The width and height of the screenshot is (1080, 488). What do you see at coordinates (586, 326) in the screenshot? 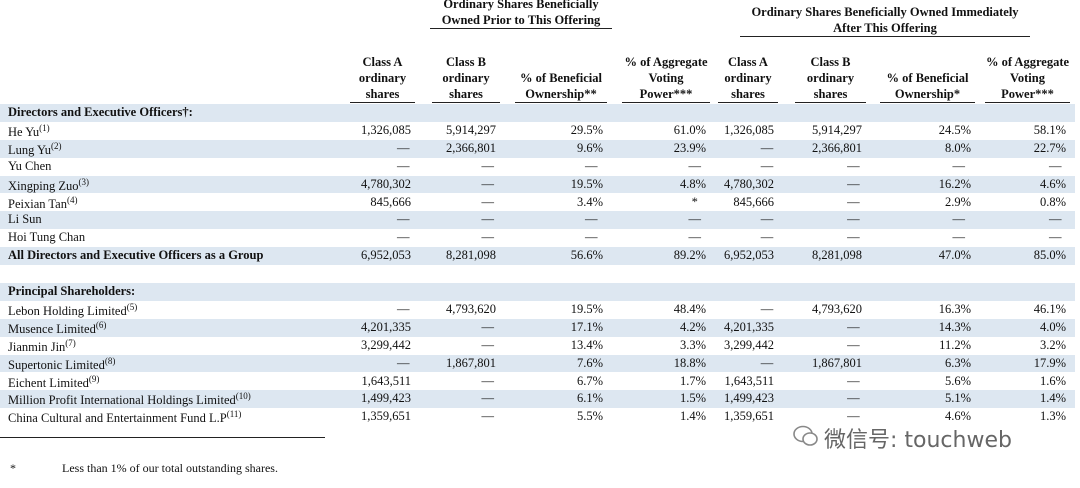
I see `cell: 17.1%` at bounding box center [586, 326].